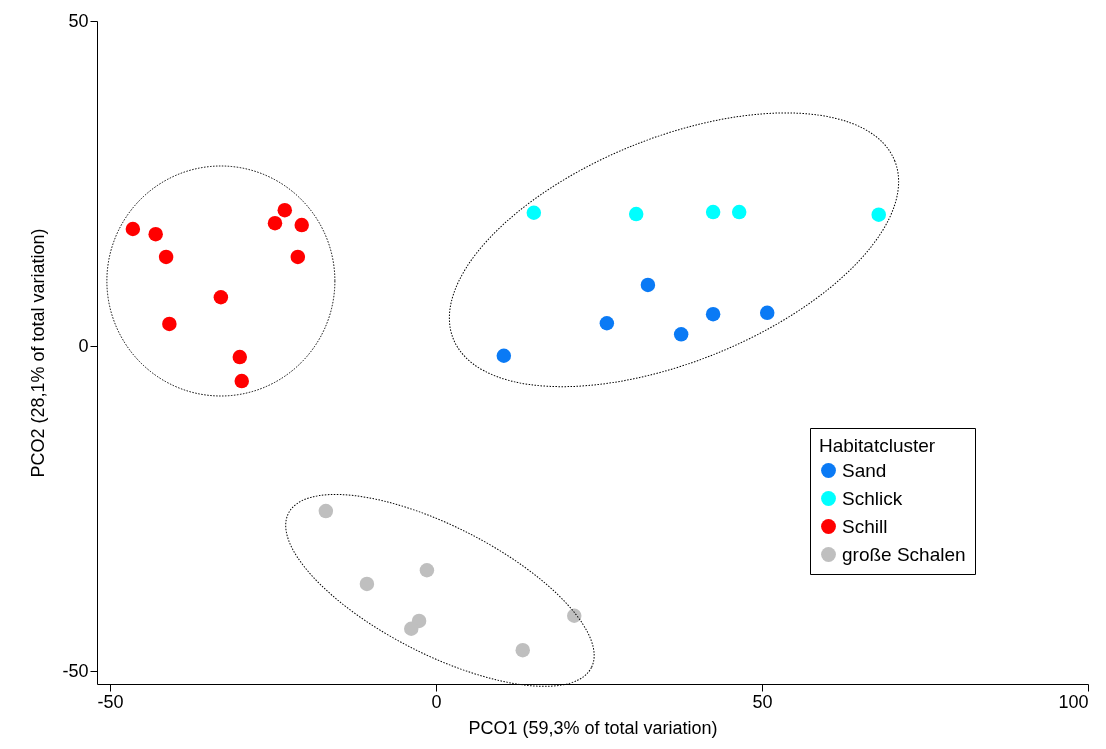 This screenshot has height=749, width=1106. Describe the element at coordinates (38, 353) in the screenshot. I see `y-axis-title: PCO2 (28,1% of total variation)` at that location.